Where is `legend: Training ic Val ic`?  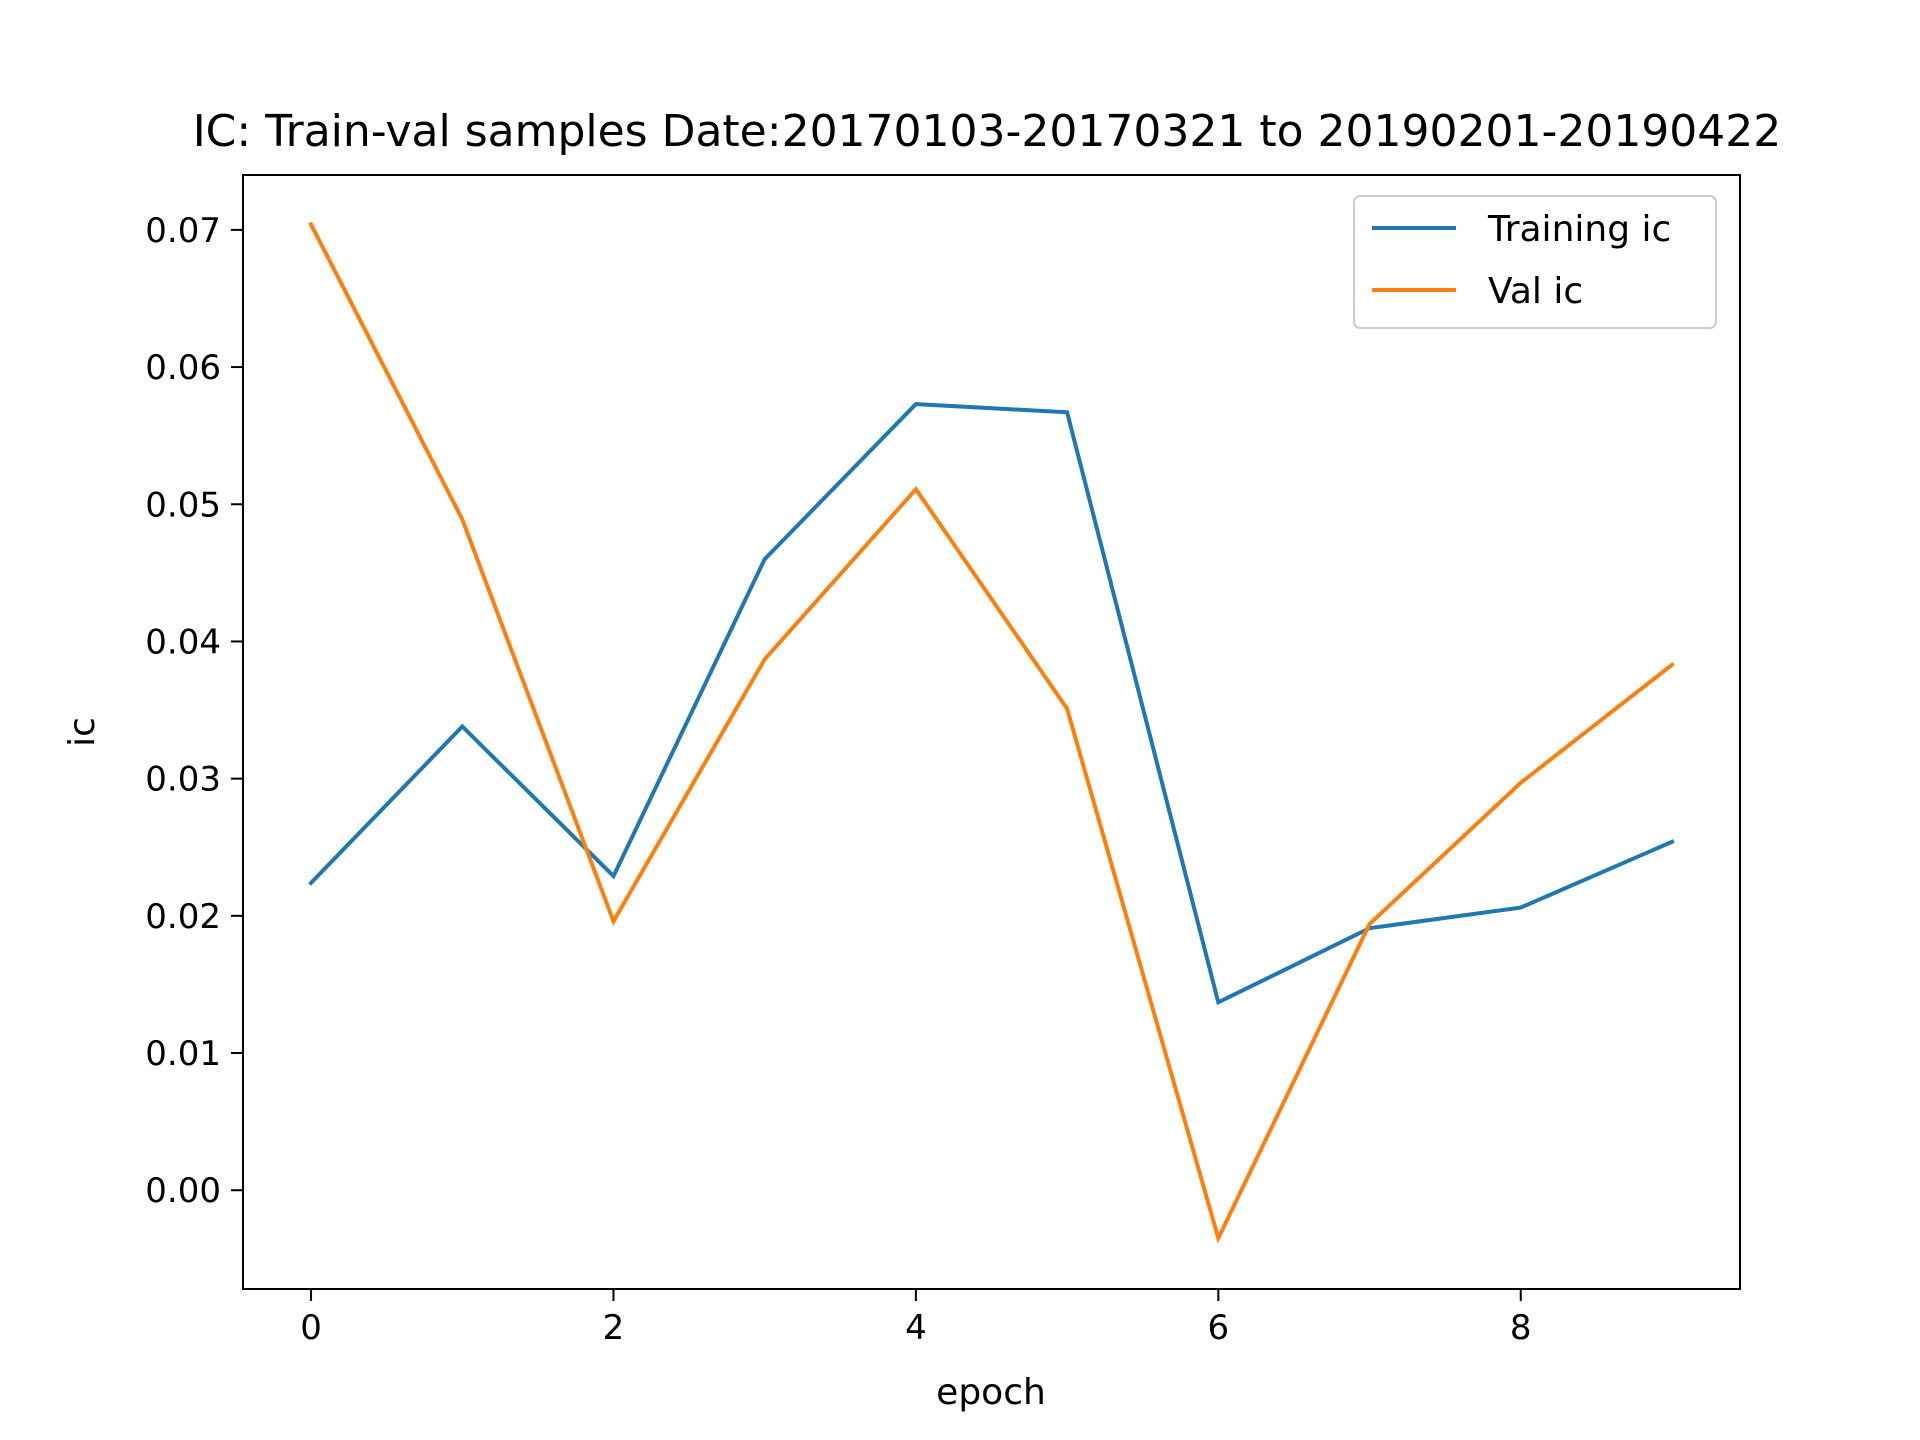 legend: Training ic Val ic is located at coordinates (1535, 262).